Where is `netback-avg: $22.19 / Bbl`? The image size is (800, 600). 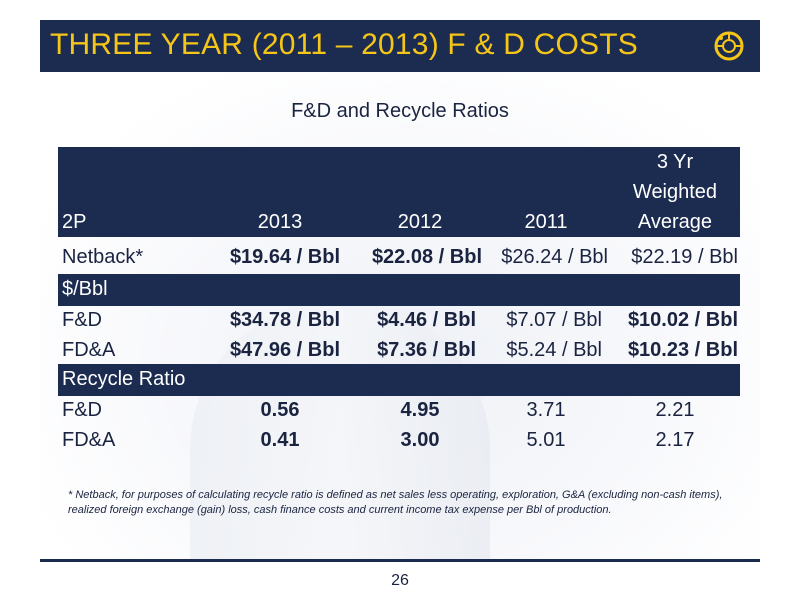 netback-avg: $22.19 / Bbl is located at coordinates (684, 257).